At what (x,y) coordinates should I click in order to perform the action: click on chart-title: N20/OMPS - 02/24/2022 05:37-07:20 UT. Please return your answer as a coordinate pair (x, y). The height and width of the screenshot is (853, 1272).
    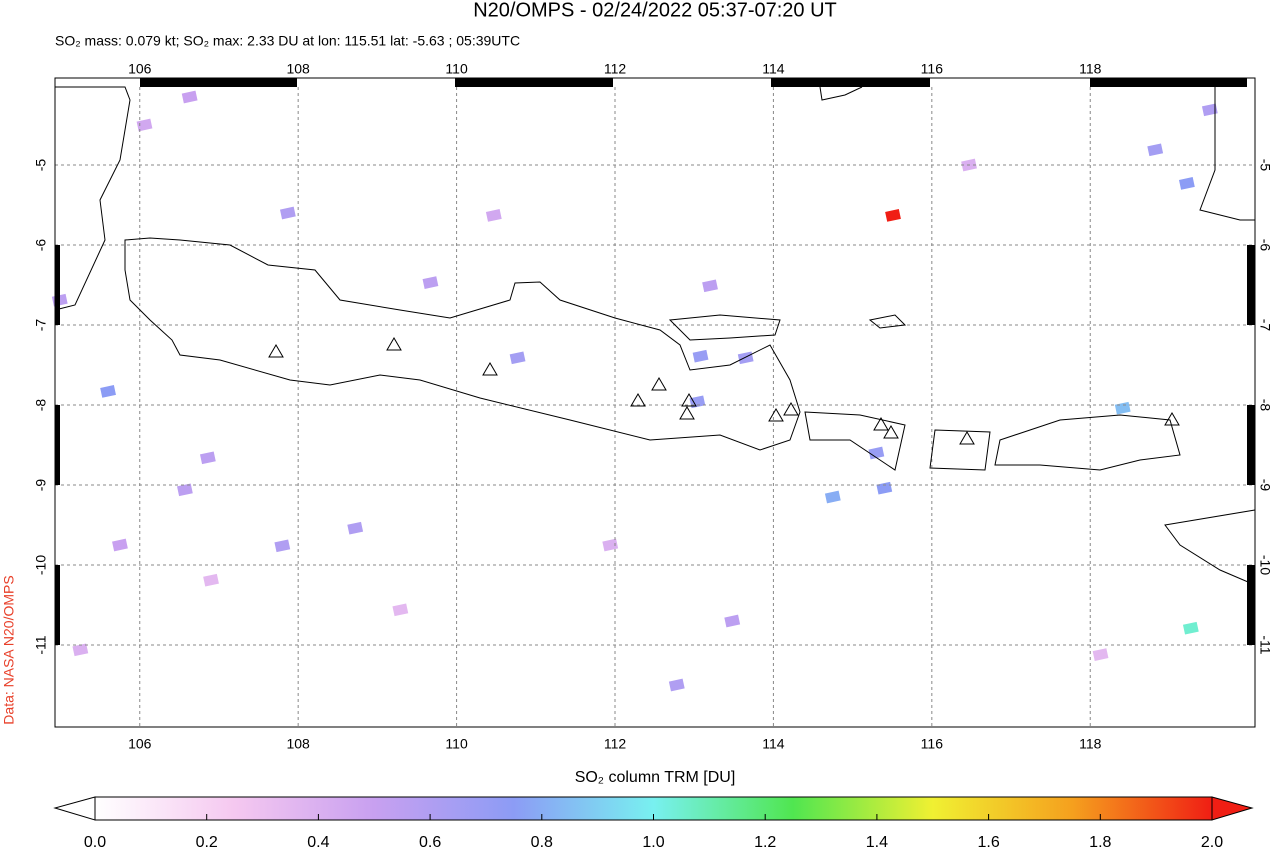
    Looking at the image, I should click on (655, 10).